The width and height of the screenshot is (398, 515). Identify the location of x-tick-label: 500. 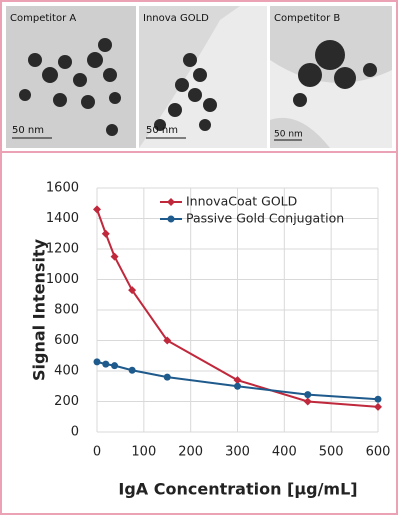
(331, 452).